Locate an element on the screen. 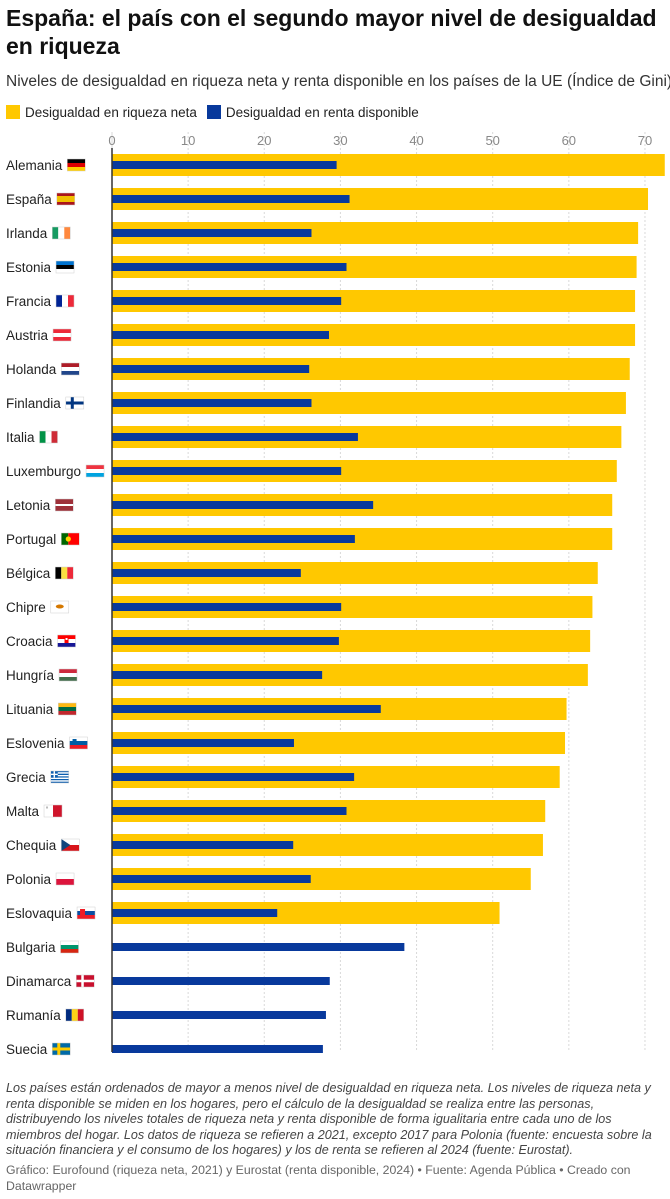 Image resolution: width=670 pixels, height=1199 pixels. country-row-15: Croacia is located at coordinates (298, 641).